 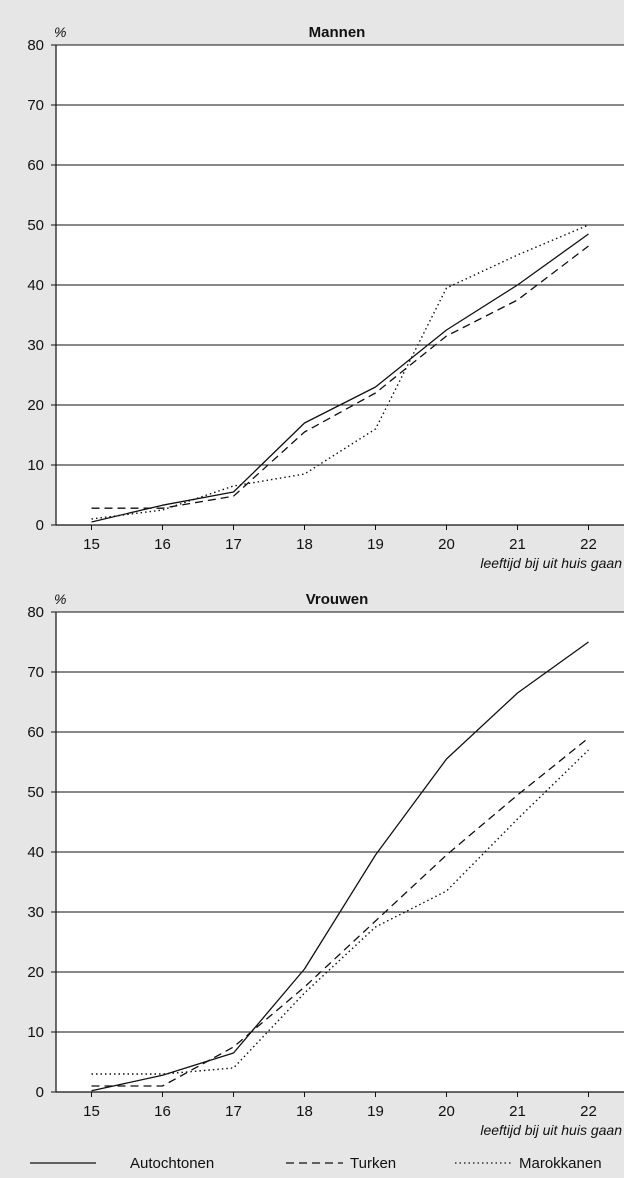 What do you see at coordinates (337, 32) in the screenshot?
I see `chart-title: Mannen` at bounding box center [337, 32].